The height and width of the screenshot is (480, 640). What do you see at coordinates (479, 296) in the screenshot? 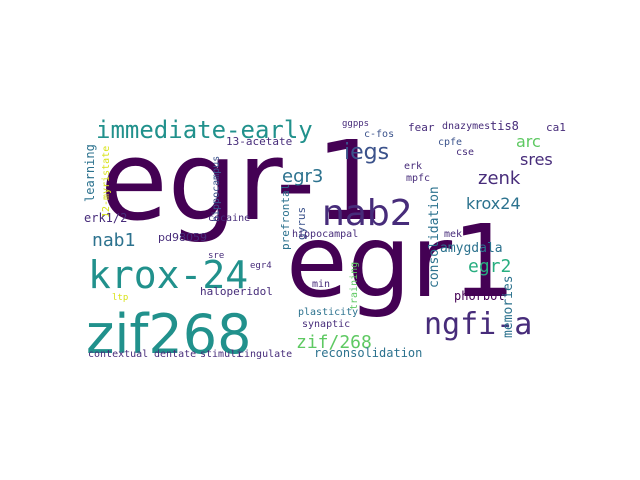
I see `word-phorbol: phorbol` at bounding box center [479, 296].